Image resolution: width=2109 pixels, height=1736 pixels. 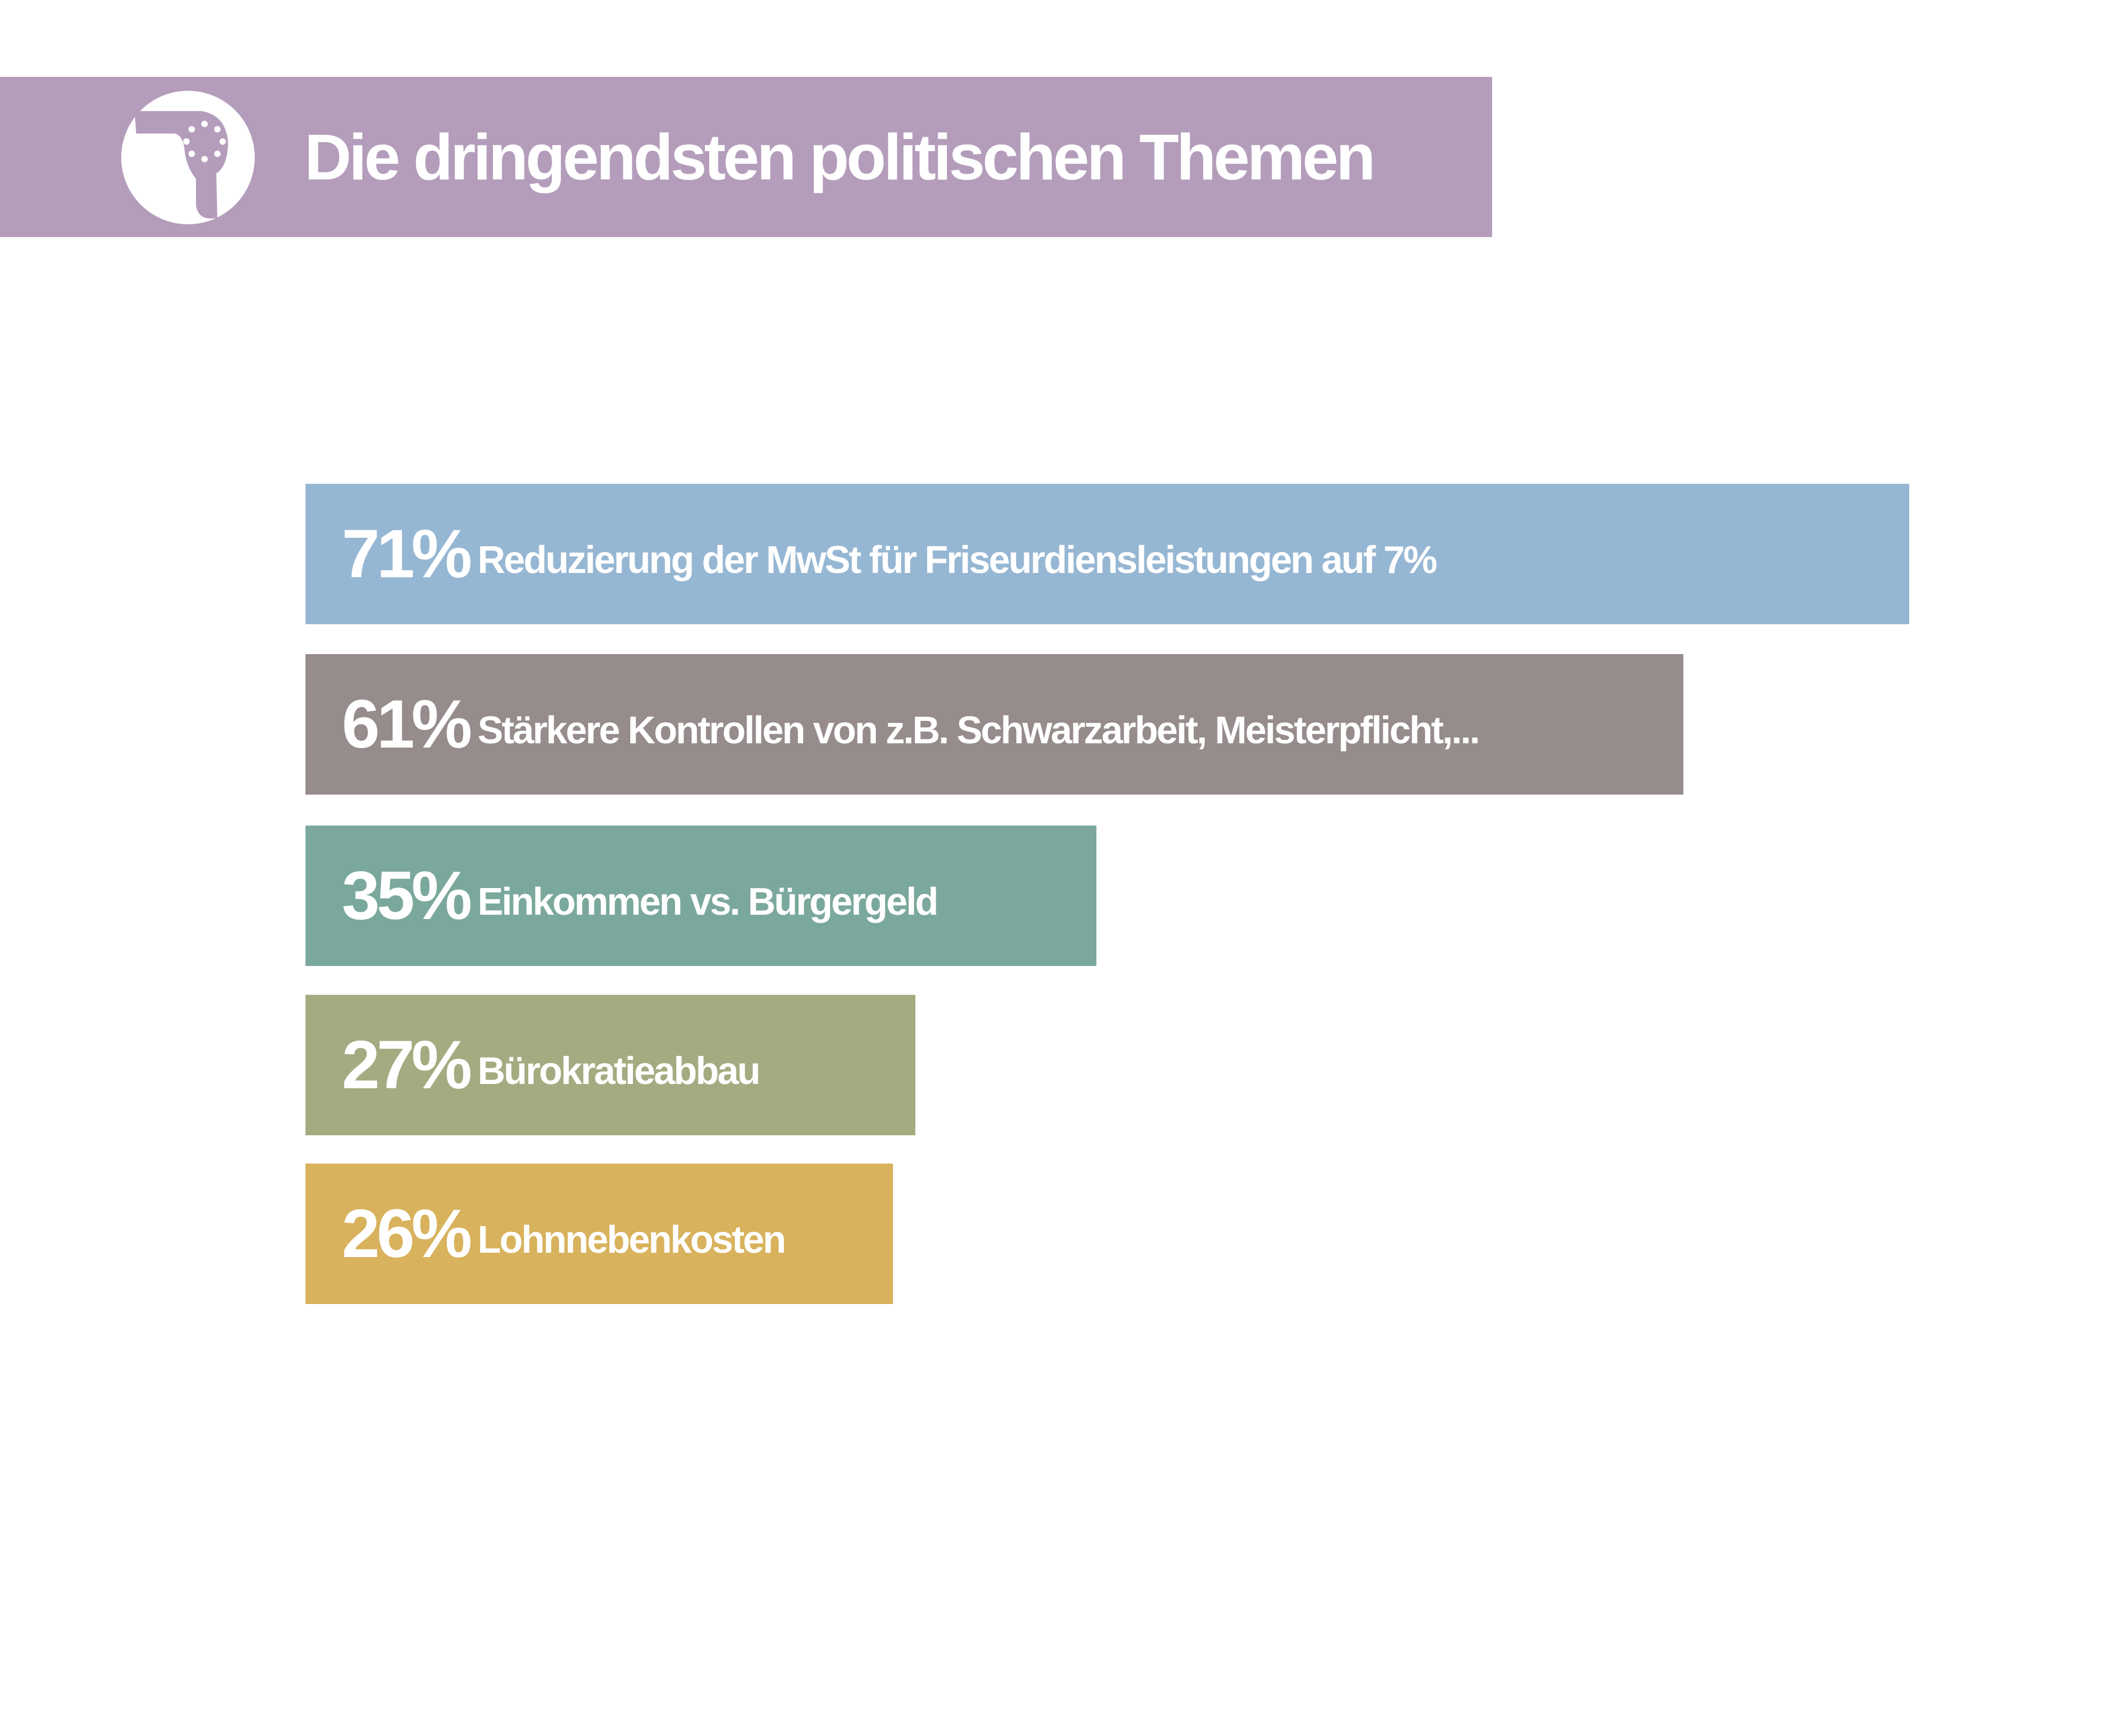 What do you see at coordinates (188, 157) in the screenshot?
I see `hair-dryer-icon` at bounding box center [188, 157].